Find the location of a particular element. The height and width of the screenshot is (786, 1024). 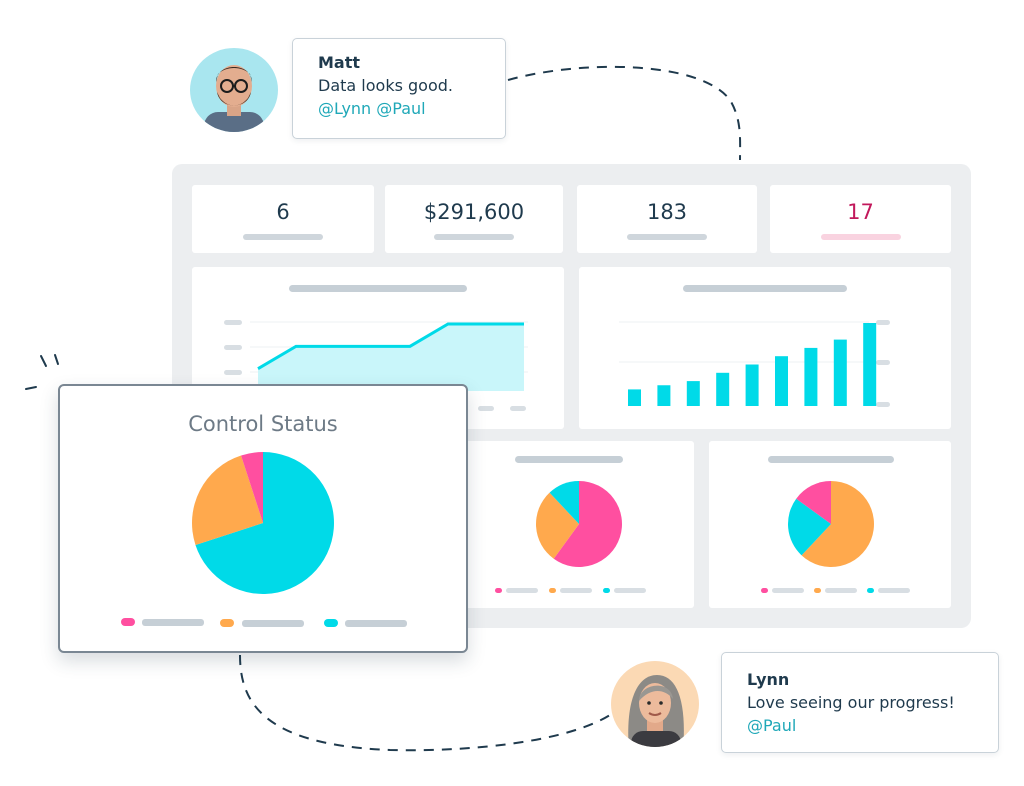

comment-mentions: @Paul is located at coordinates (772, 725).